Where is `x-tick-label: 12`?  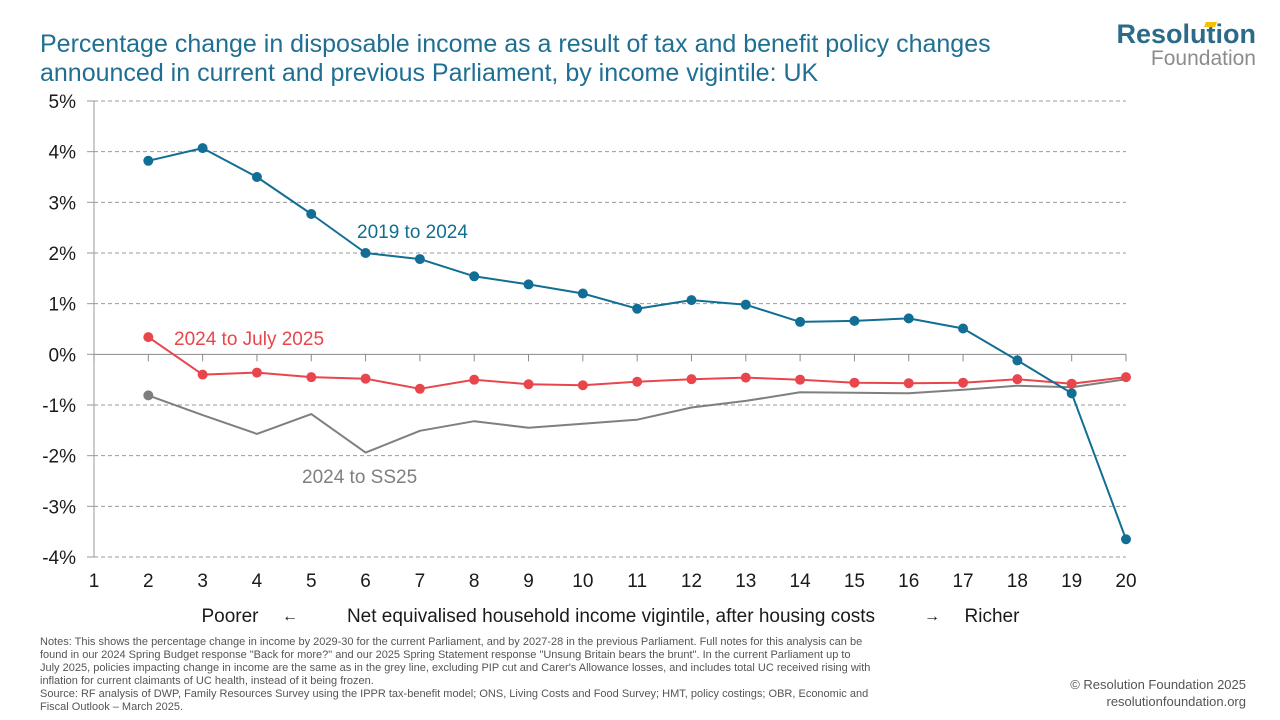
x-tick-label: 12 is located at coordinates (691, 581).